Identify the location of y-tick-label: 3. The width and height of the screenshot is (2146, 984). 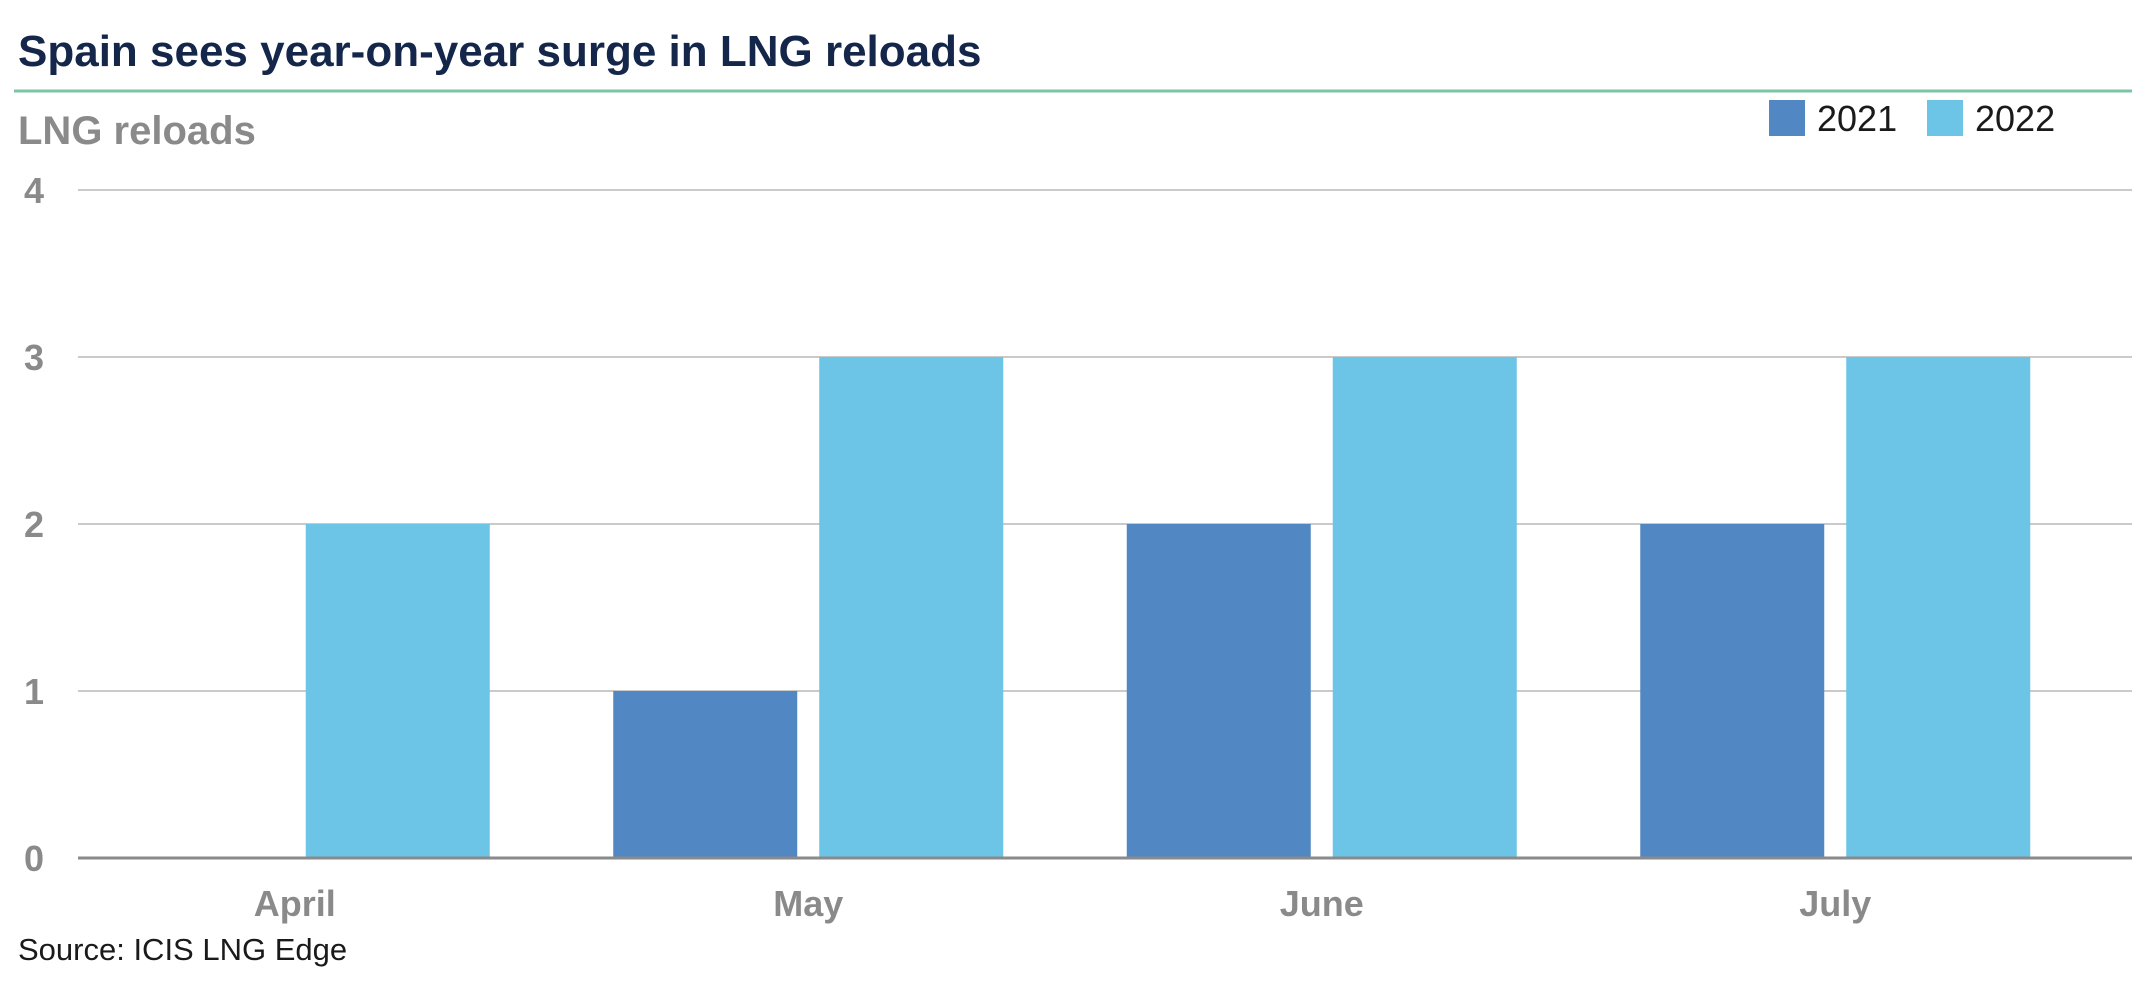
(34, 357).